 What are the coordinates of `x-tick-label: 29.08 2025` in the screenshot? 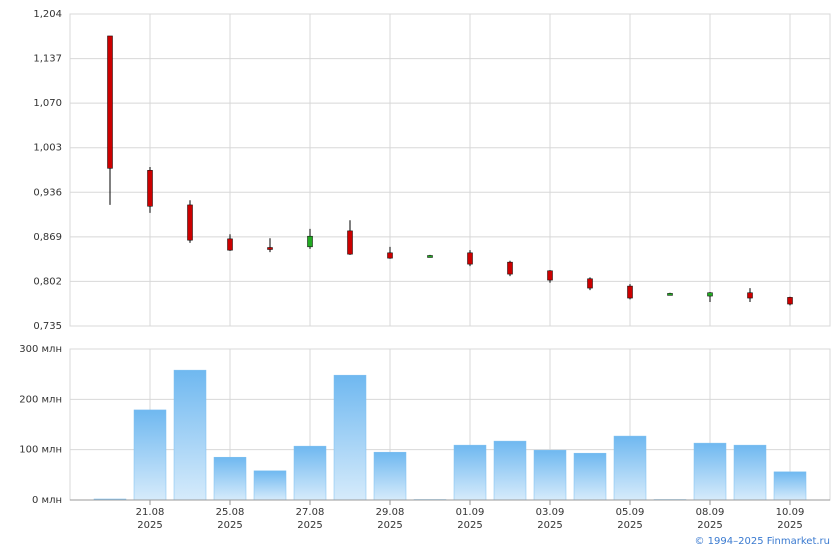 It's located at (390, 519).